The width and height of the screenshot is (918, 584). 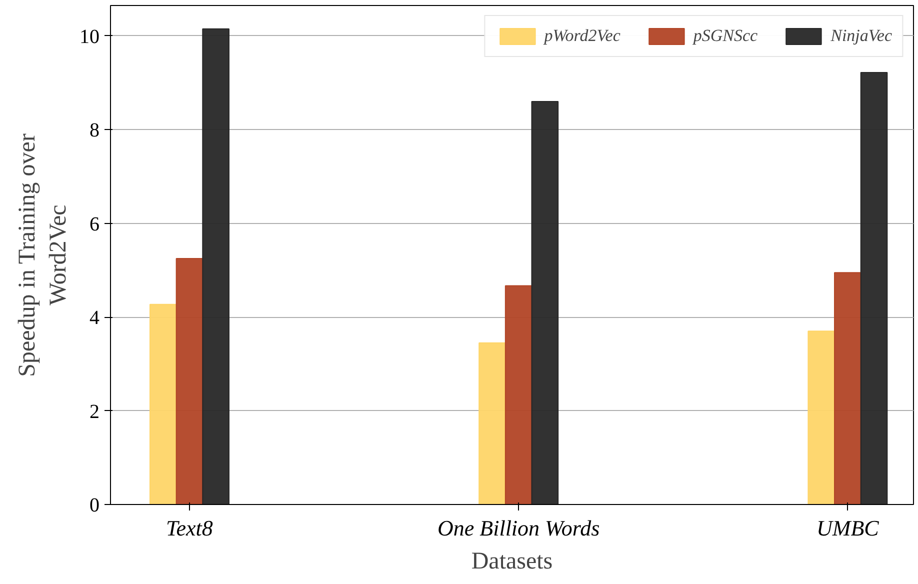 I want to click on y-tick-label: 0, so click(x=95, y=505).